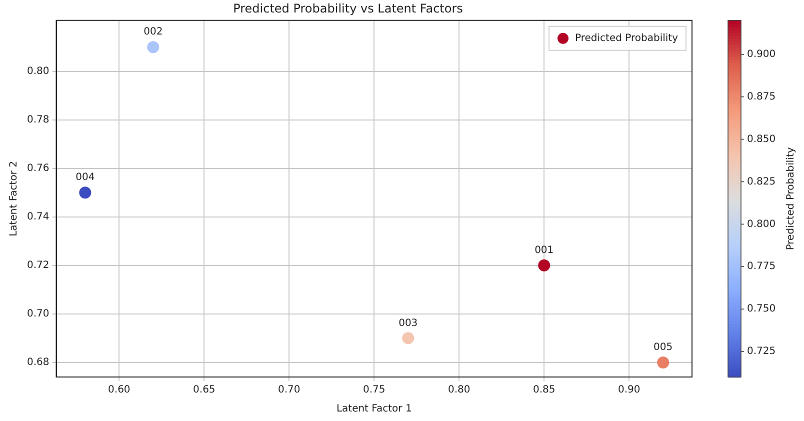 The width and height of the screenshot is (804, 421). Describe the element at coordinates (38, 362) in the screenshot. I see `y-tick-label: 0.68` at that location.